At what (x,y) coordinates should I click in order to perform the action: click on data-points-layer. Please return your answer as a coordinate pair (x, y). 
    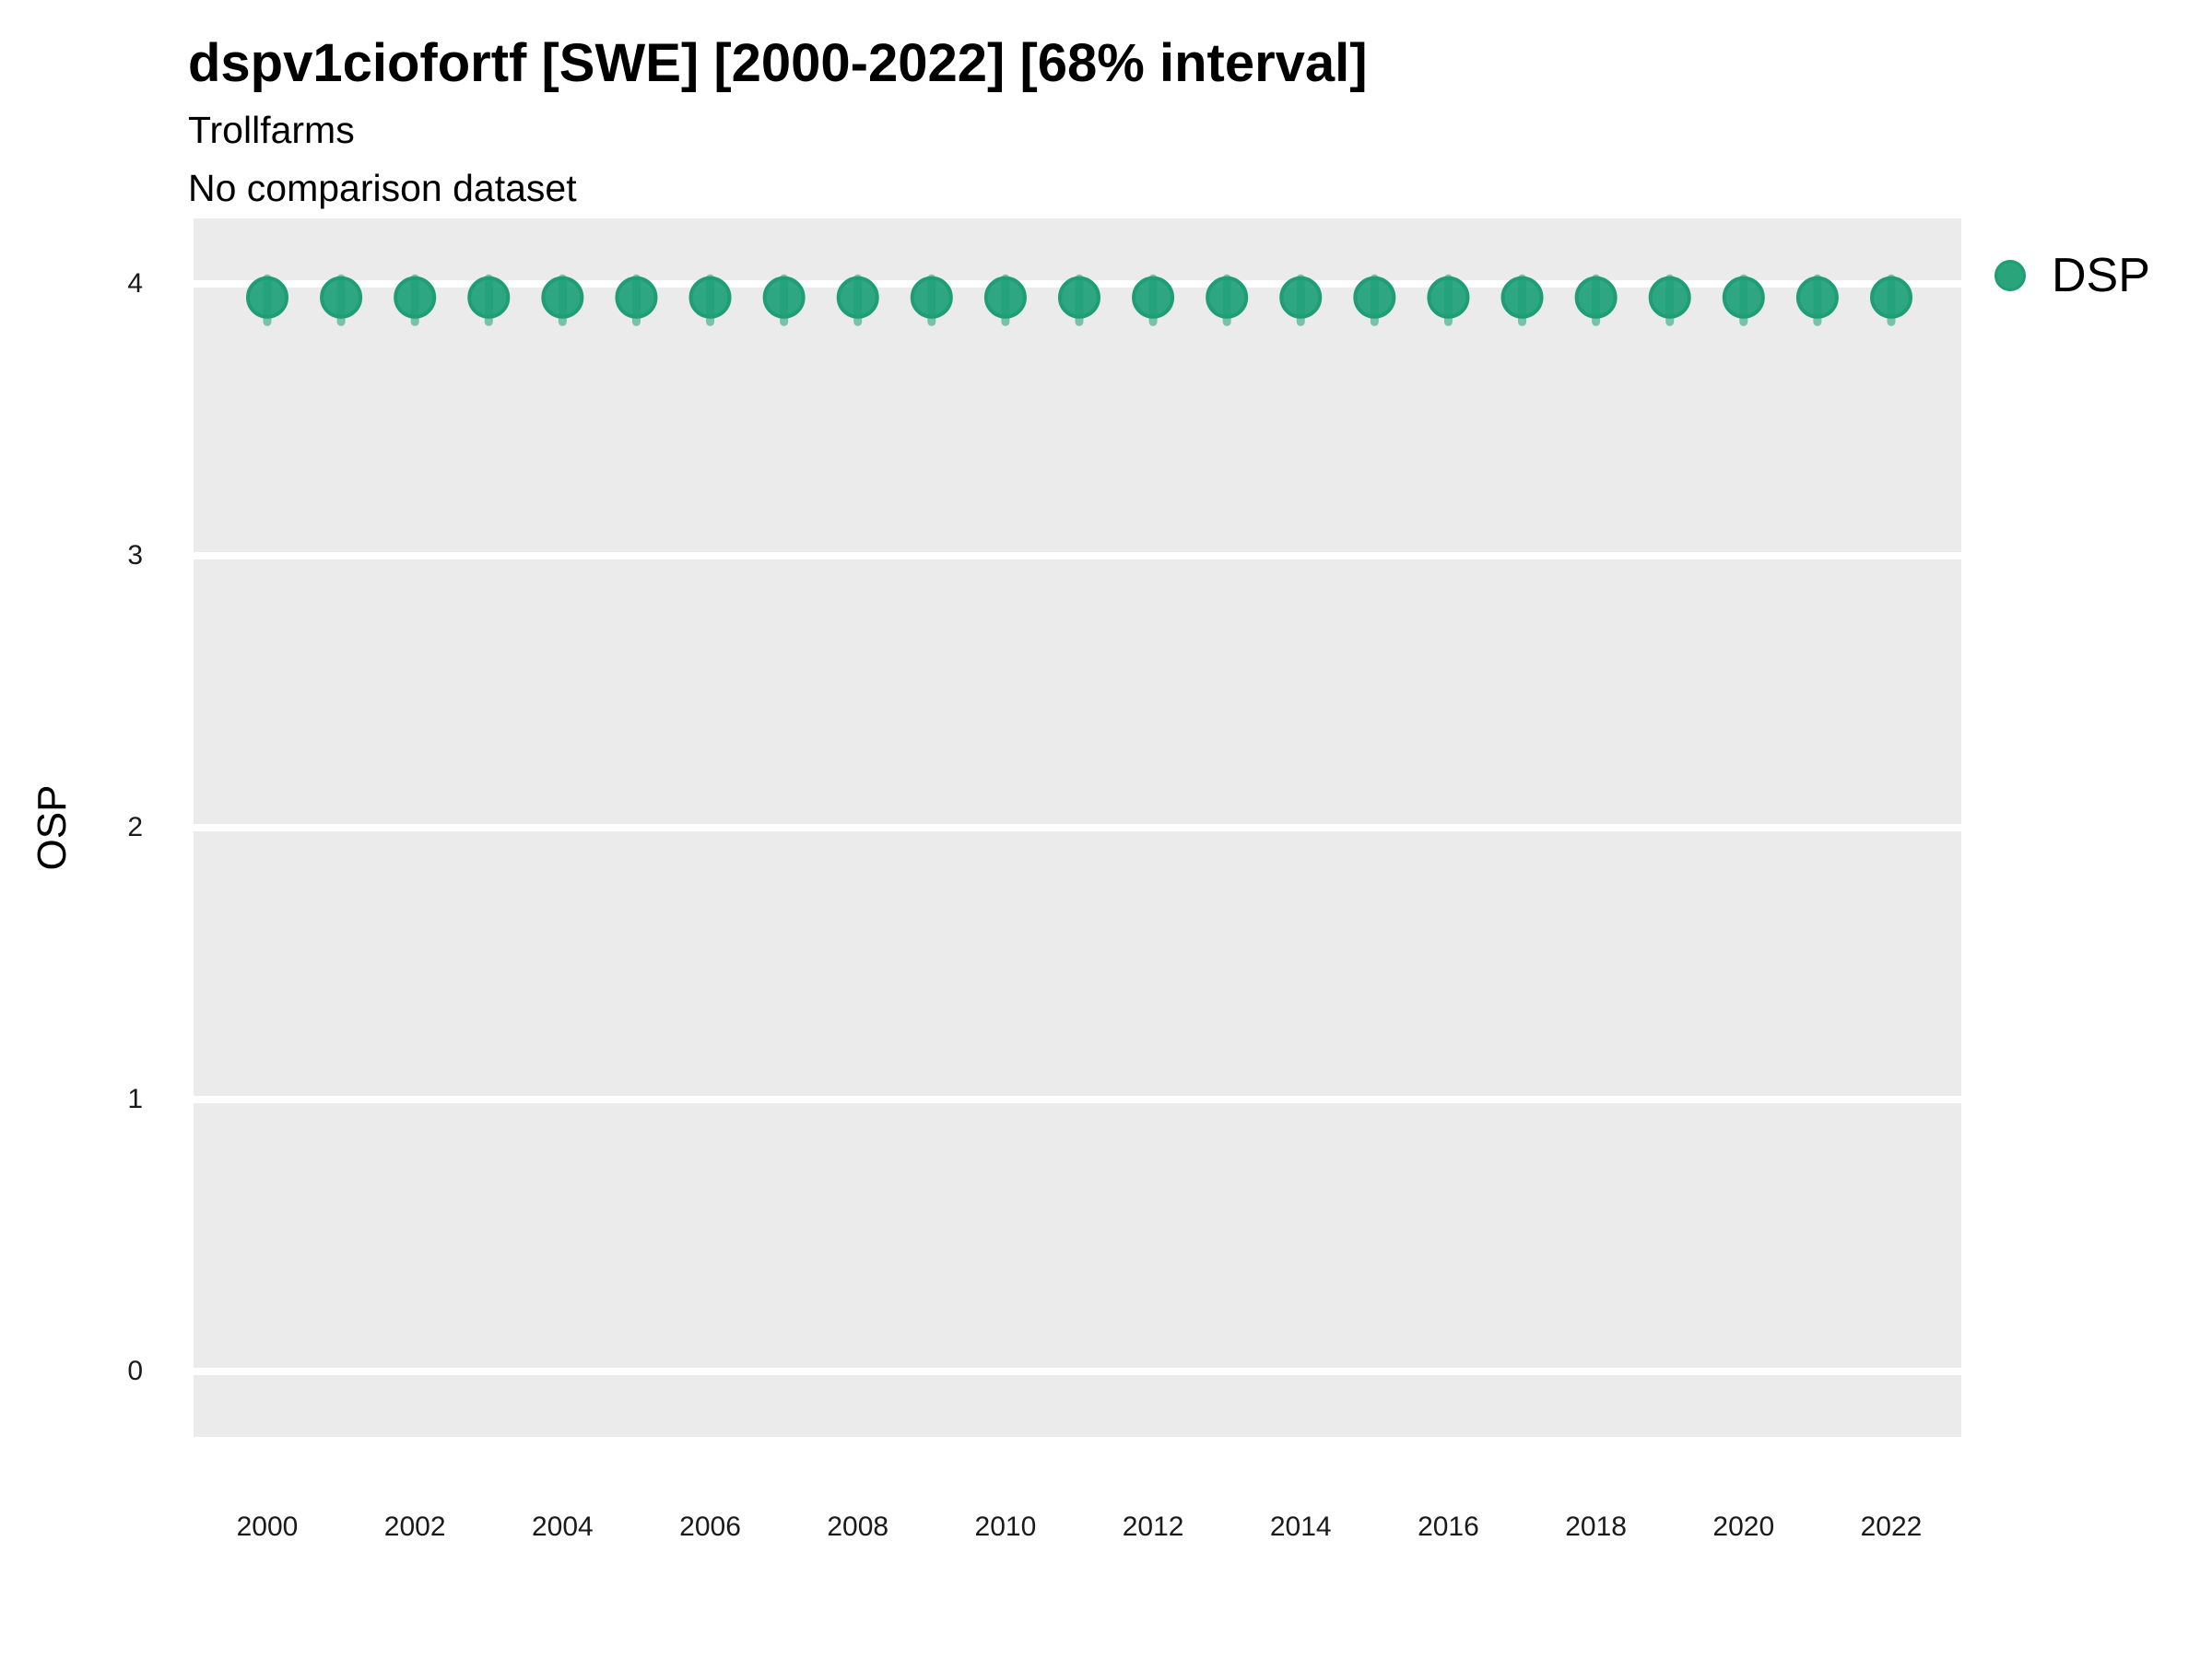
    Looking at the image, I should click on (1079, 300).